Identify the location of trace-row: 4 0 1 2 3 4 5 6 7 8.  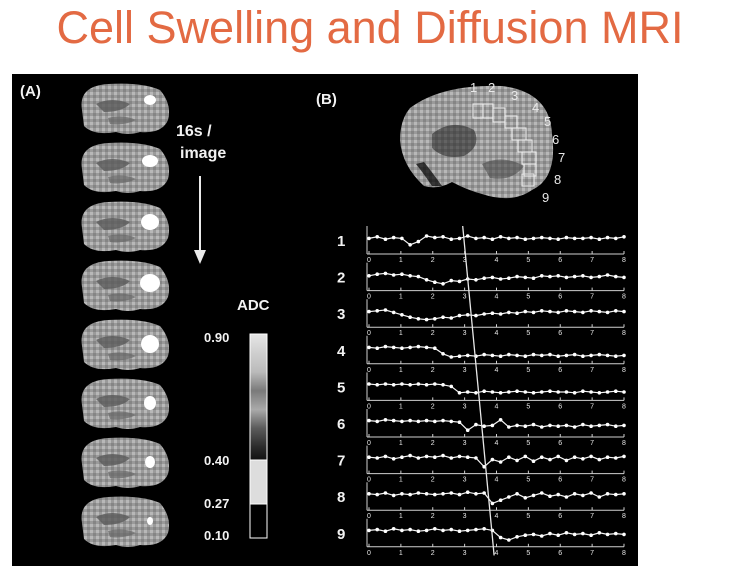
(481, 354).